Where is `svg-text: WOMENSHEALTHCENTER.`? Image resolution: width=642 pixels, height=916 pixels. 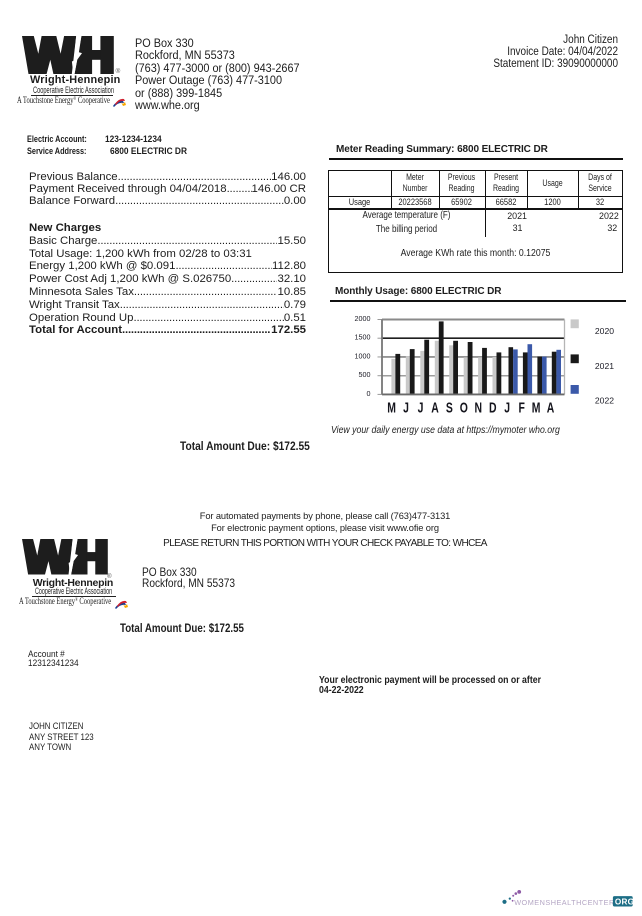 svg-text: WOMENSHEALTHCENTER. is located at coordinates (565, 902).